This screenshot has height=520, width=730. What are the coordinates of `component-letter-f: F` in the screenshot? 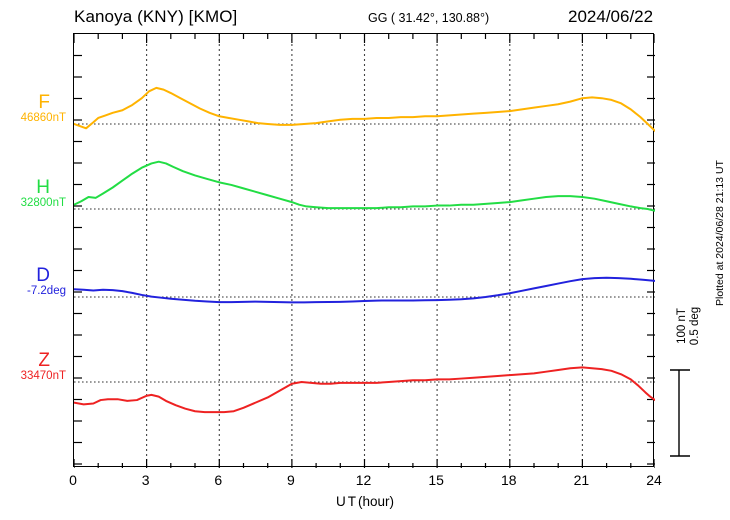 It's located at (44, 102).